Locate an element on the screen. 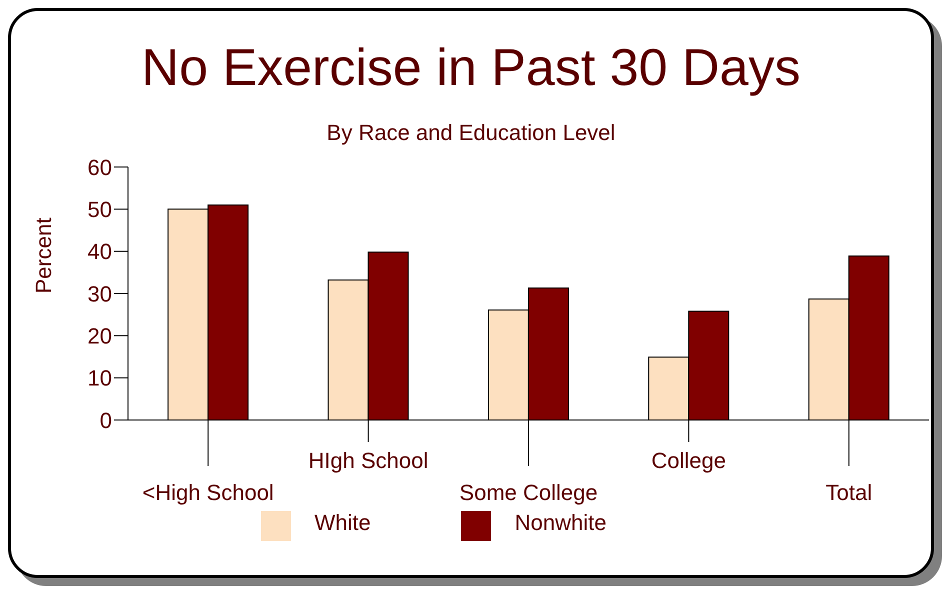 This screenshot has height=605, width=950. x-tick-label: Some College is located at coordinates (528, 492).